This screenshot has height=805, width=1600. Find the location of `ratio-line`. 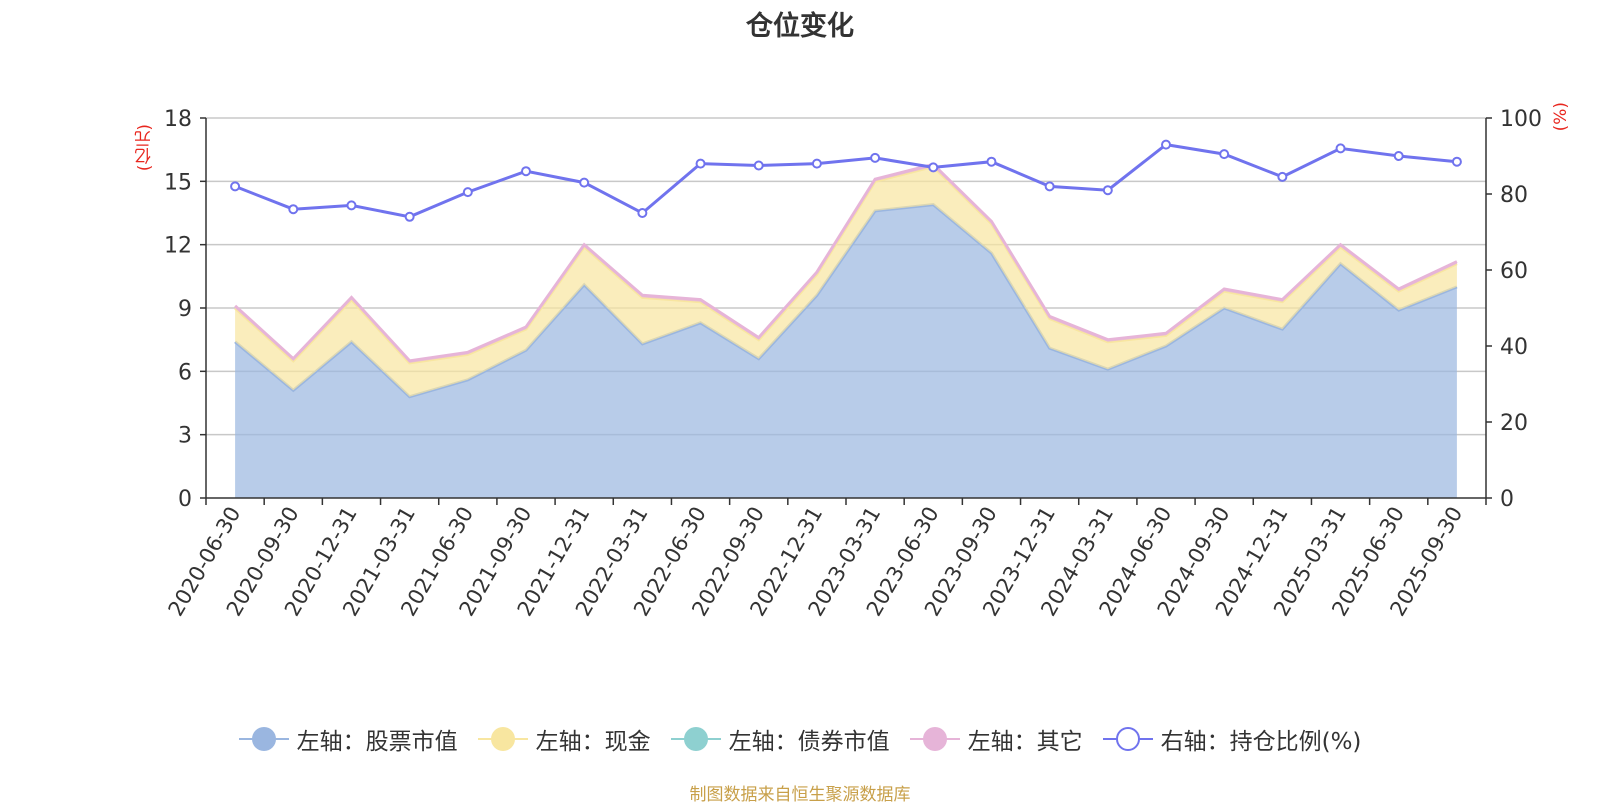

ratio-line is located at coordinates (846, 181).